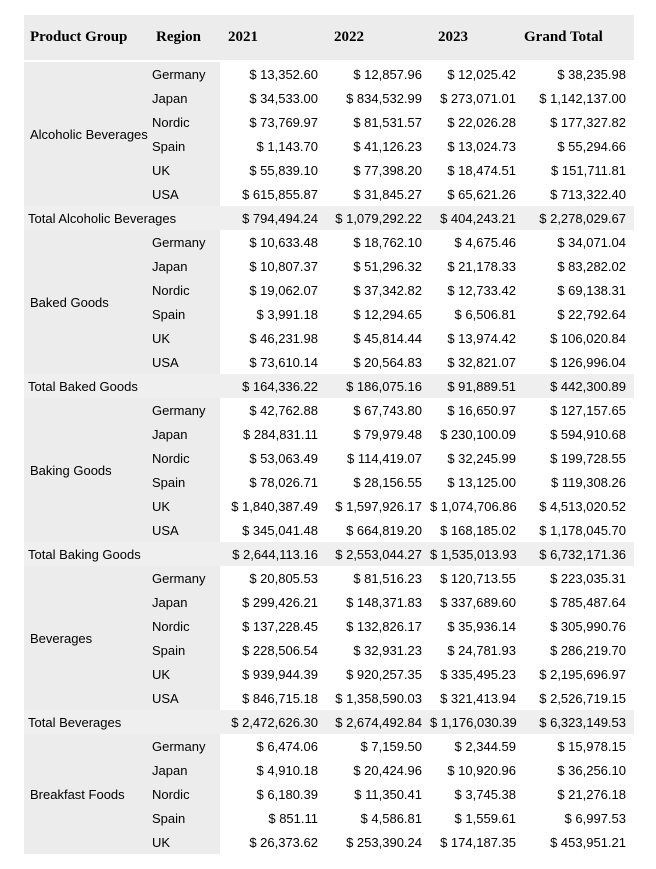 This screenshot has width=656, height=869. I want to click on value-cell: $ 65,621.26, so click(477, 194).